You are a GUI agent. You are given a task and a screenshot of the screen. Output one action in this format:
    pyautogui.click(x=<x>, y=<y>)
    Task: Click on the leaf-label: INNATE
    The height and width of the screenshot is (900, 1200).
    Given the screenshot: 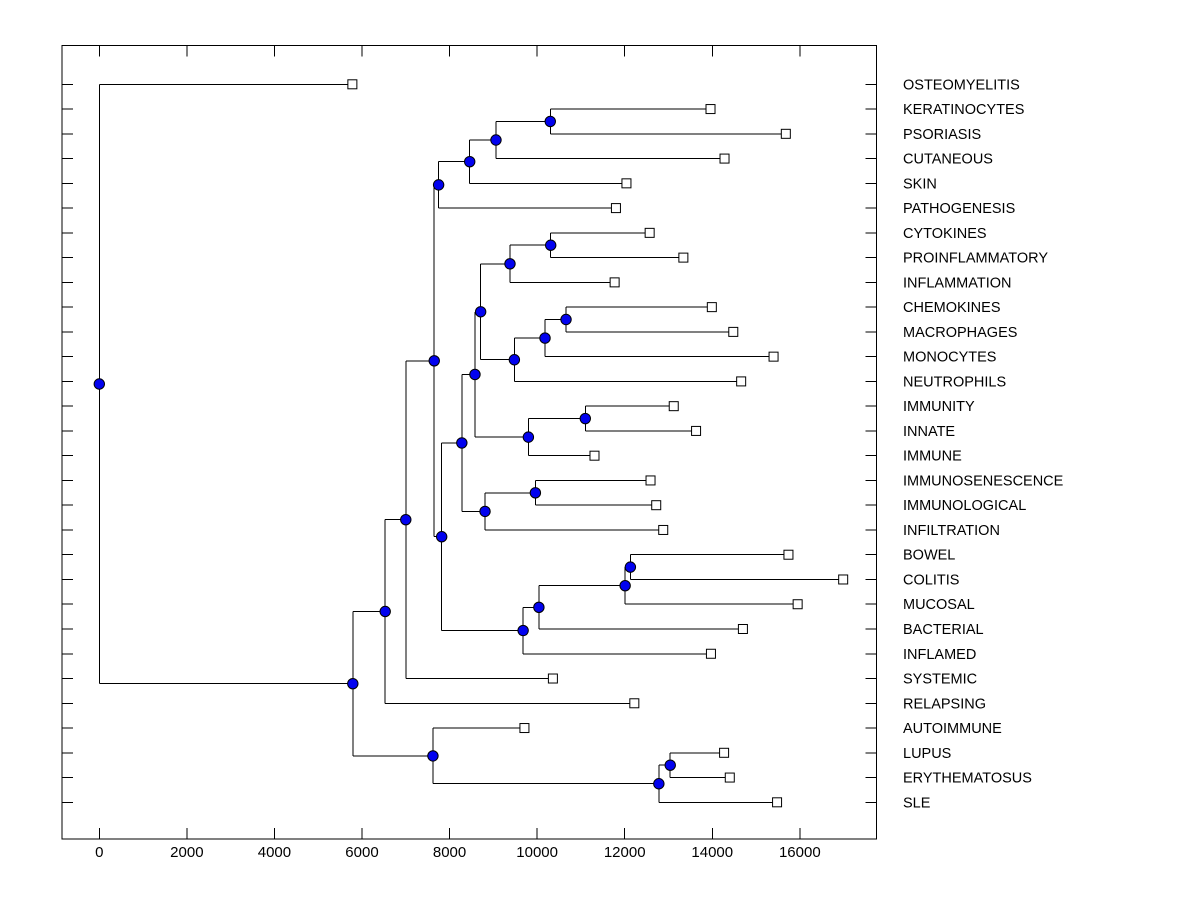 What is the action you would take?
    pyautogui.click(x=929, y=432)
    